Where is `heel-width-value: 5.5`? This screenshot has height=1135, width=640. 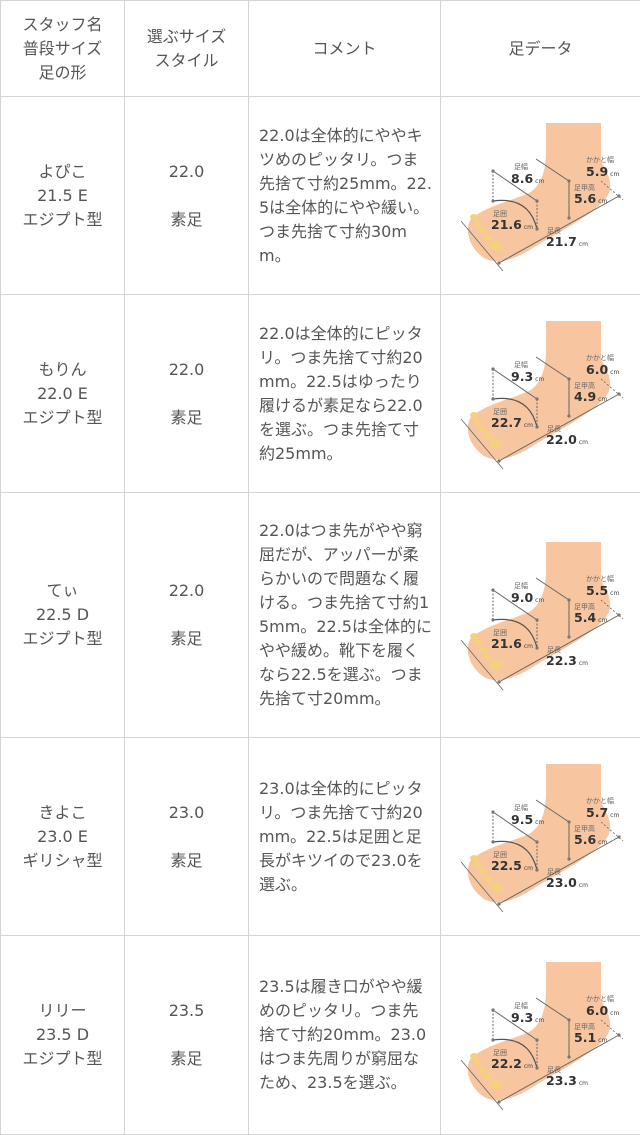
heel-width-value: 5.5 is located at coordinates (597, 590).